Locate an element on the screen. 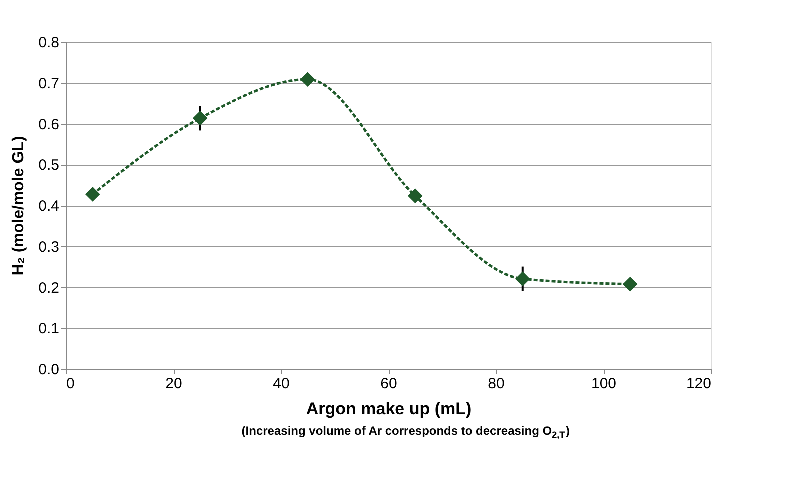  x-tick-label: 80 is located at coordinates (496, 384).